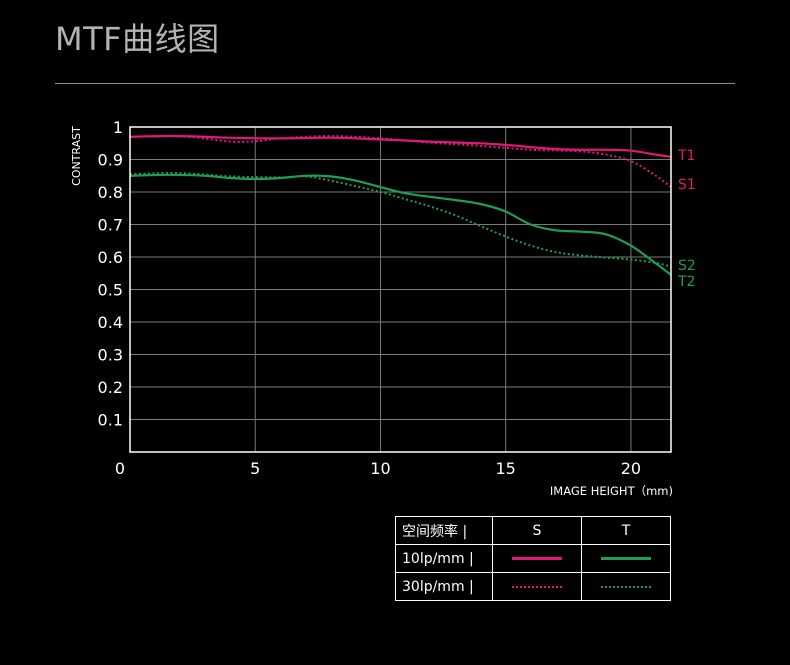 Image resolution: width=790 pixels, height=665 pixels. Describe the element at coordinates (395, 83) in the screenshot. I see `title-divider` at that location.